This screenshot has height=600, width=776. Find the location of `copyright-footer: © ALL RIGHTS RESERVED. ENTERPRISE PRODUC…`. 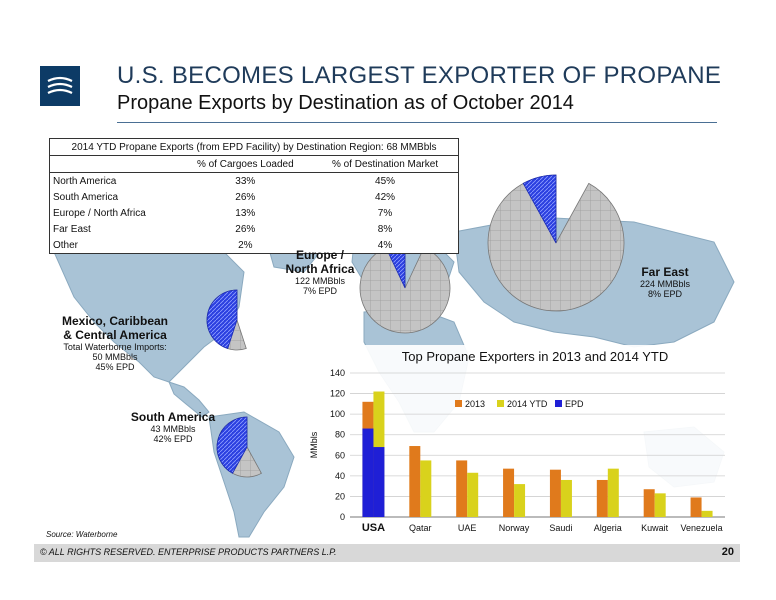

copyright-footer: © ALL RIGHTS RESERVED. ENTERPRISE PRODUC… is located at coordinates (188, 552).